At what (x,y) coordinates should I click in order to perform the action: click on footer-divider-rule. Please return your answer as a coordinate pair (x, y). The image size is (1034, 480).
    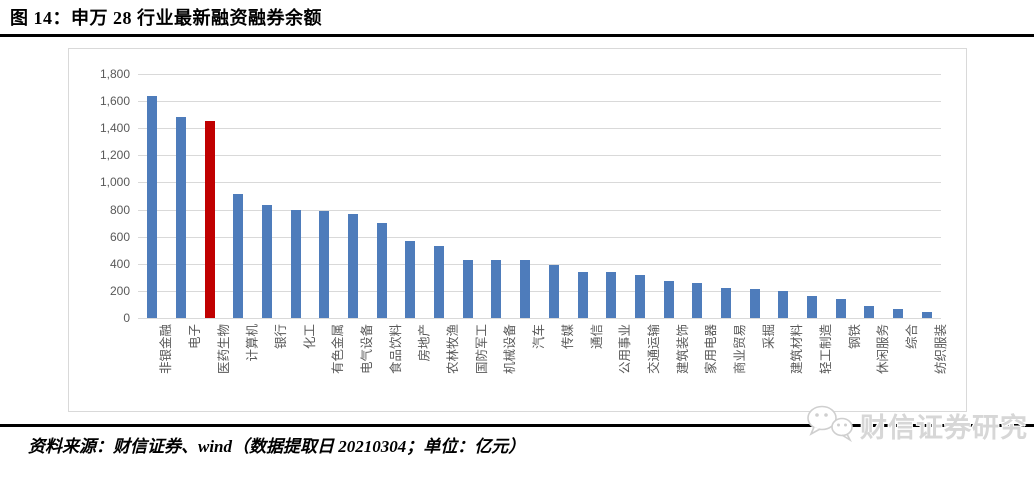
    Looking at the image, I should click on (517, 425).